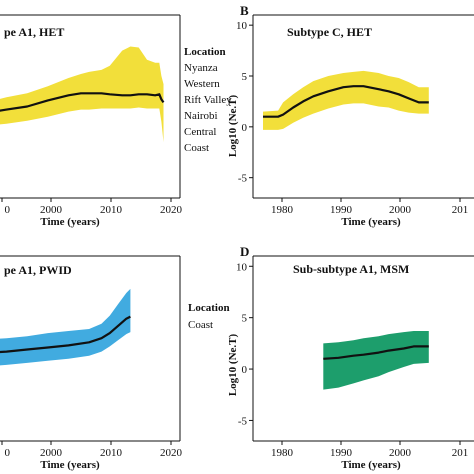  What do you see at coordinates (201, 68) in the screenshot?
I see `legend-item: Nyanza` at bounding box center [201, 68].